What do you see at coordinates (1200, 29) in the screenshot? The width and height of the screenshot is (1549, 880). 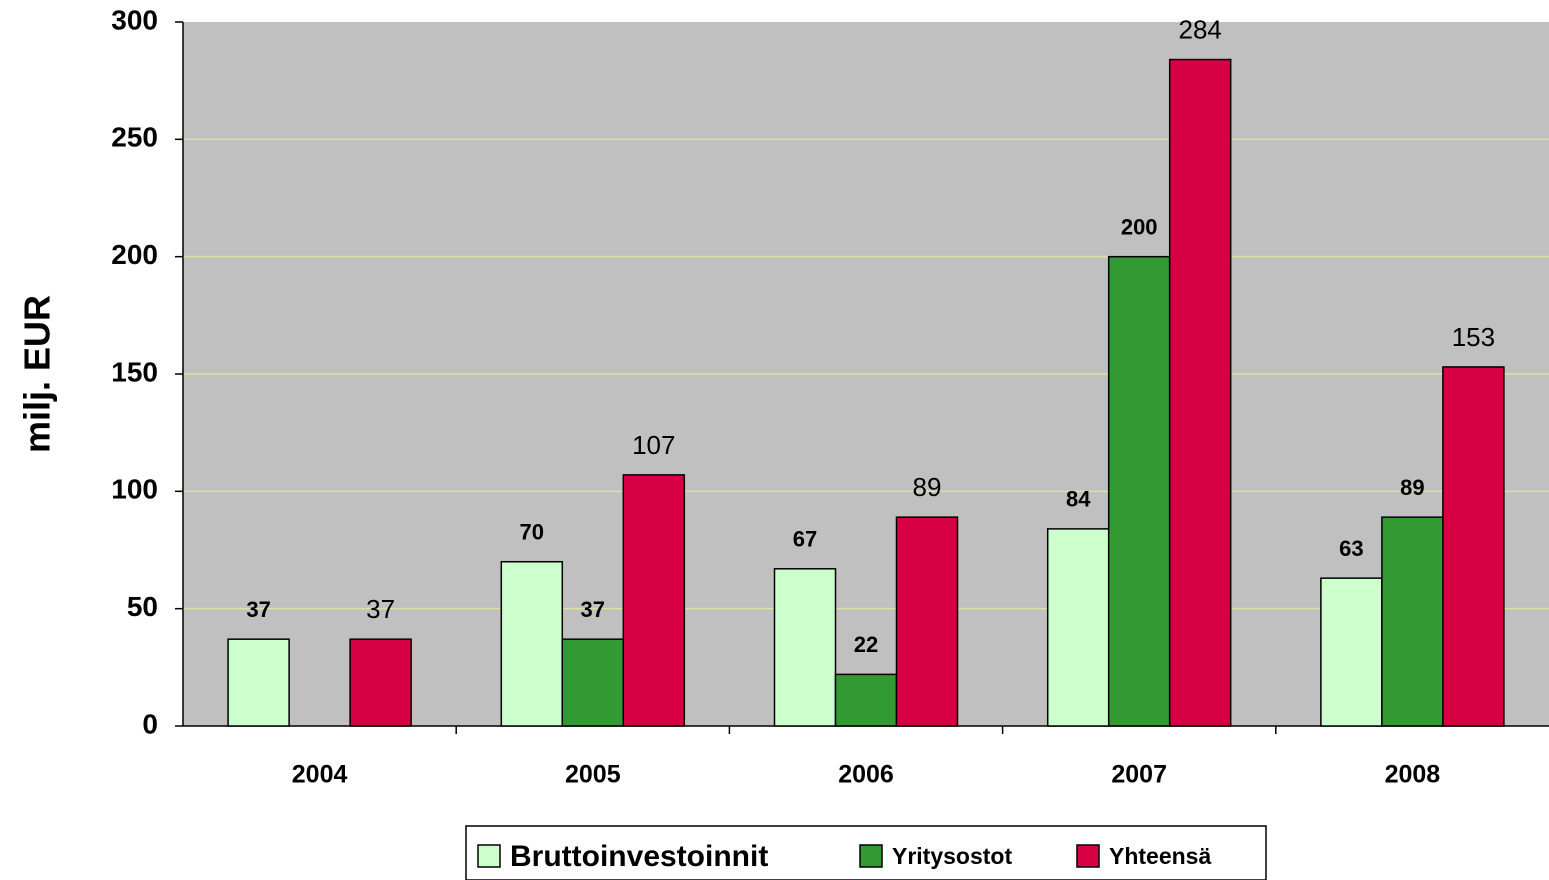 I see `value-label: 284` at bounding box center [1200, 29].